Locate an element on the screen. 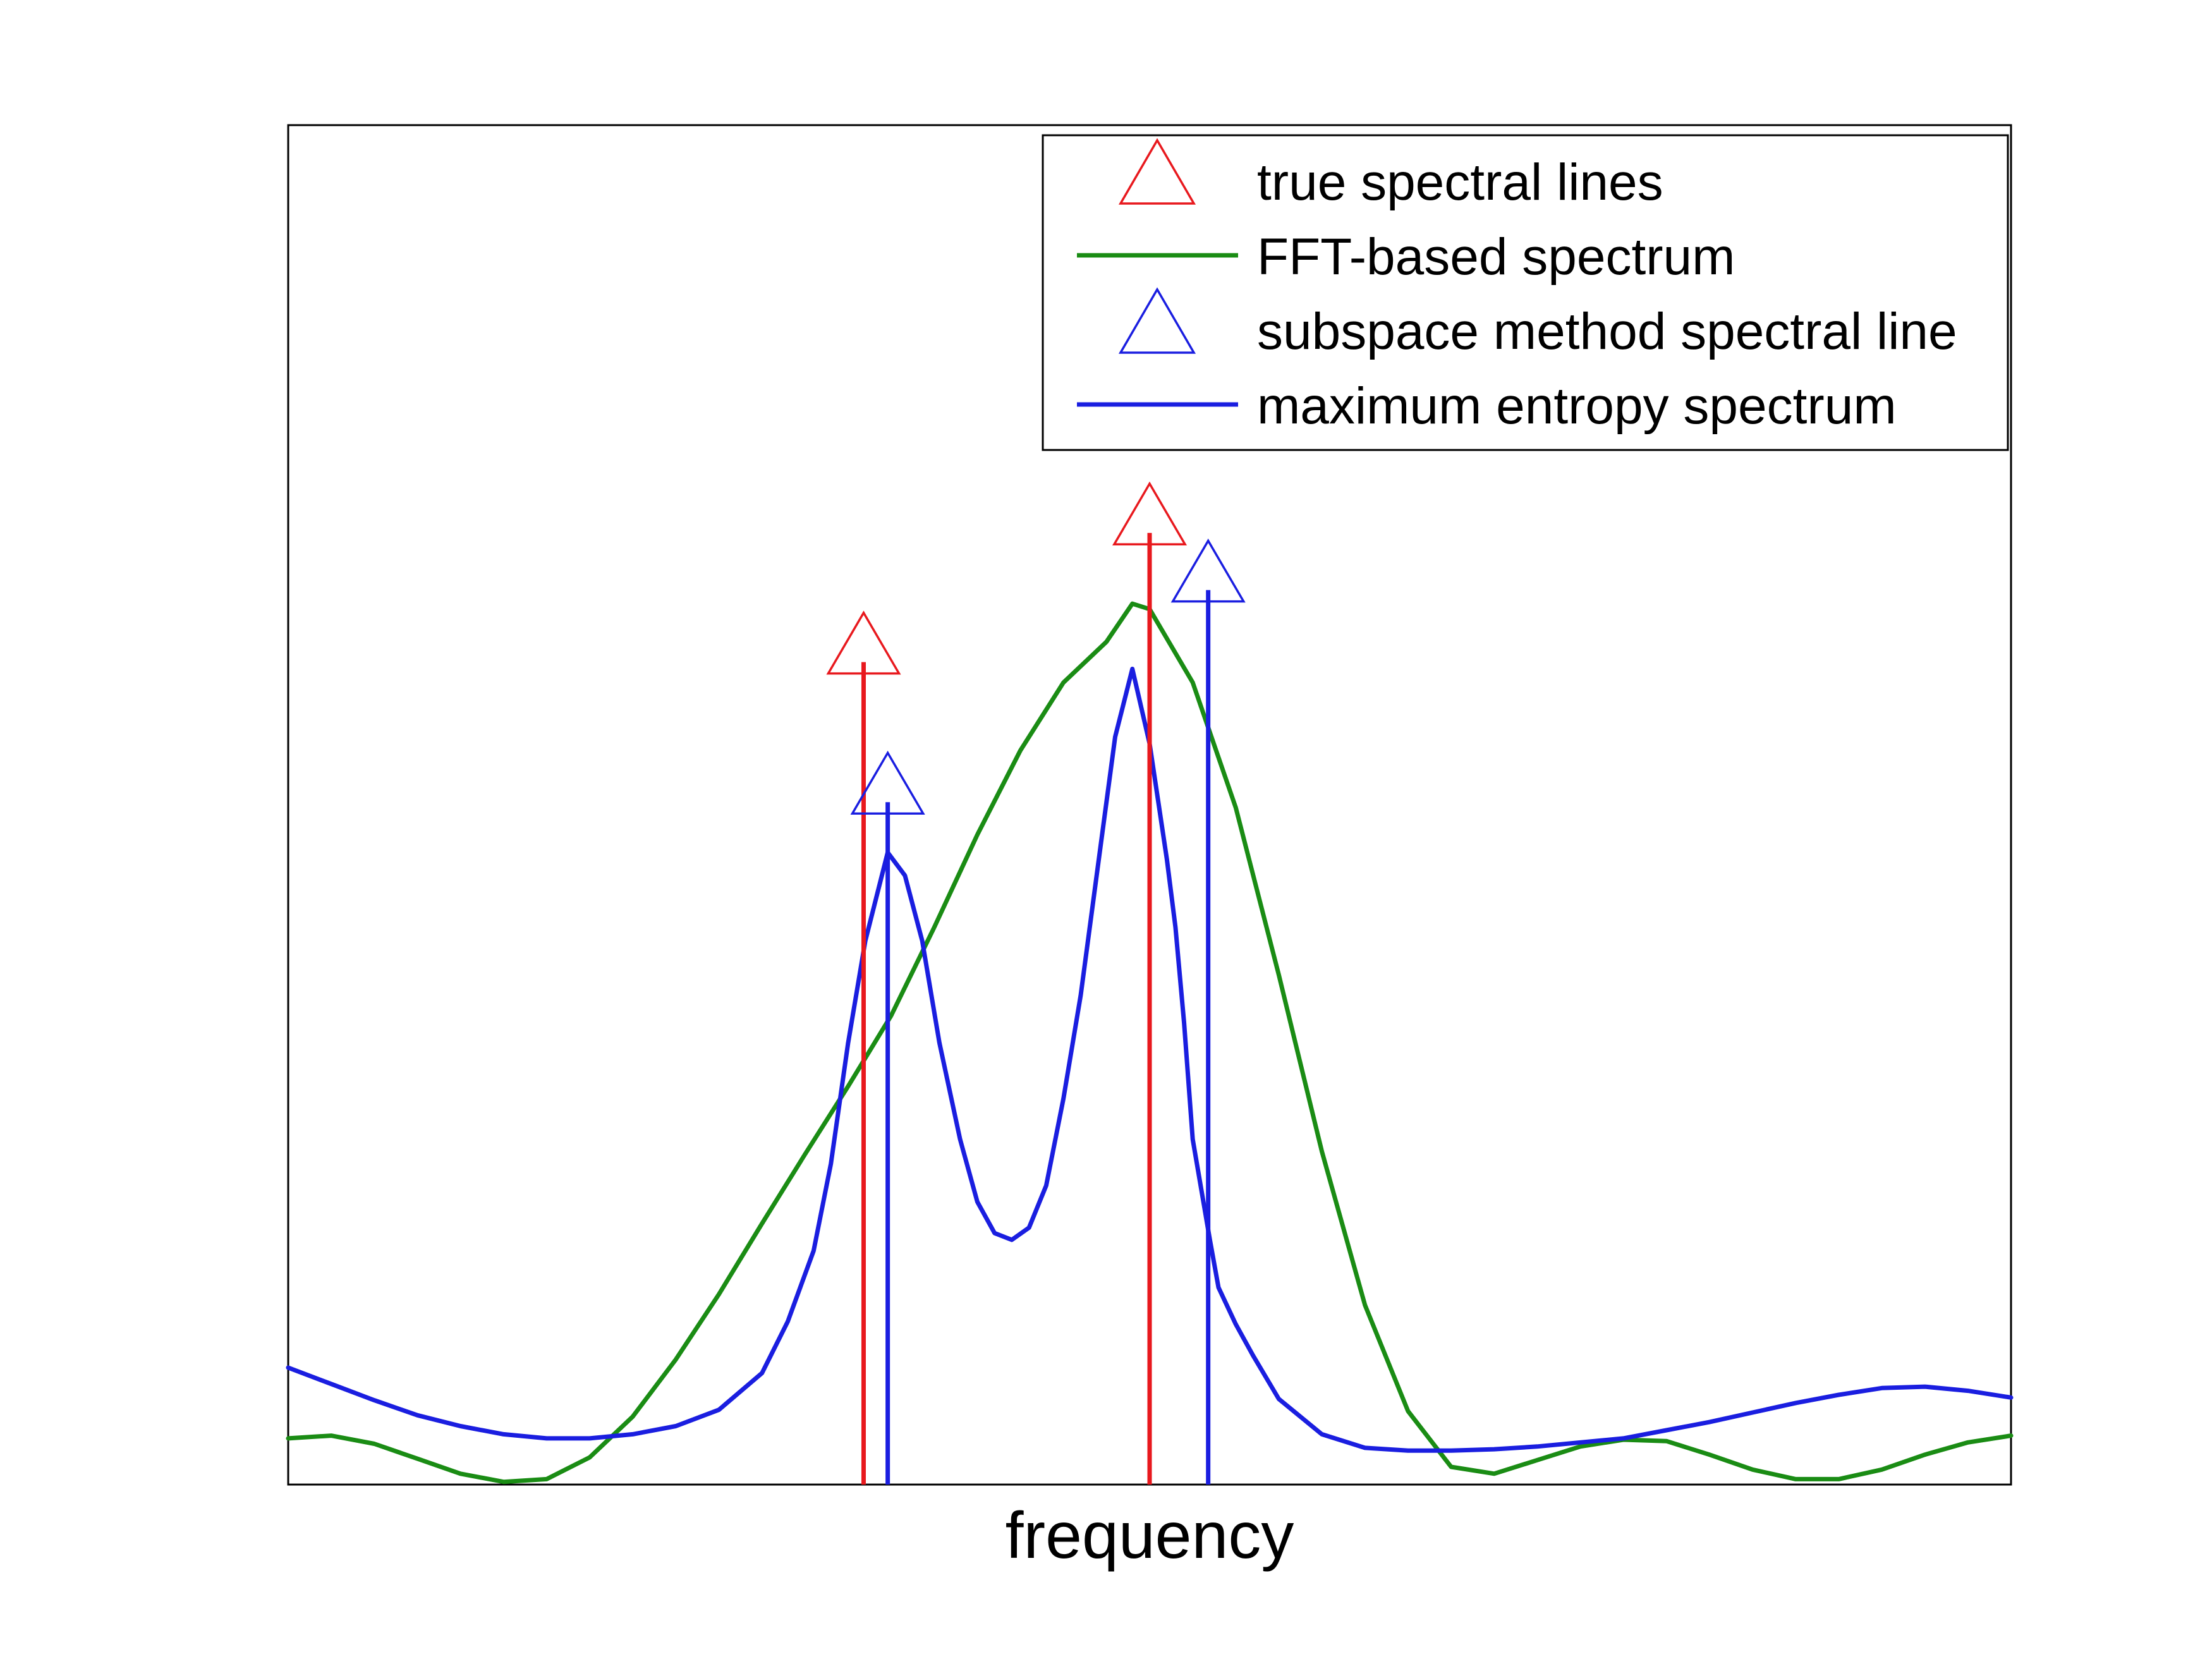  true-spectral-lines-series is located at coordinates (1007, 983).